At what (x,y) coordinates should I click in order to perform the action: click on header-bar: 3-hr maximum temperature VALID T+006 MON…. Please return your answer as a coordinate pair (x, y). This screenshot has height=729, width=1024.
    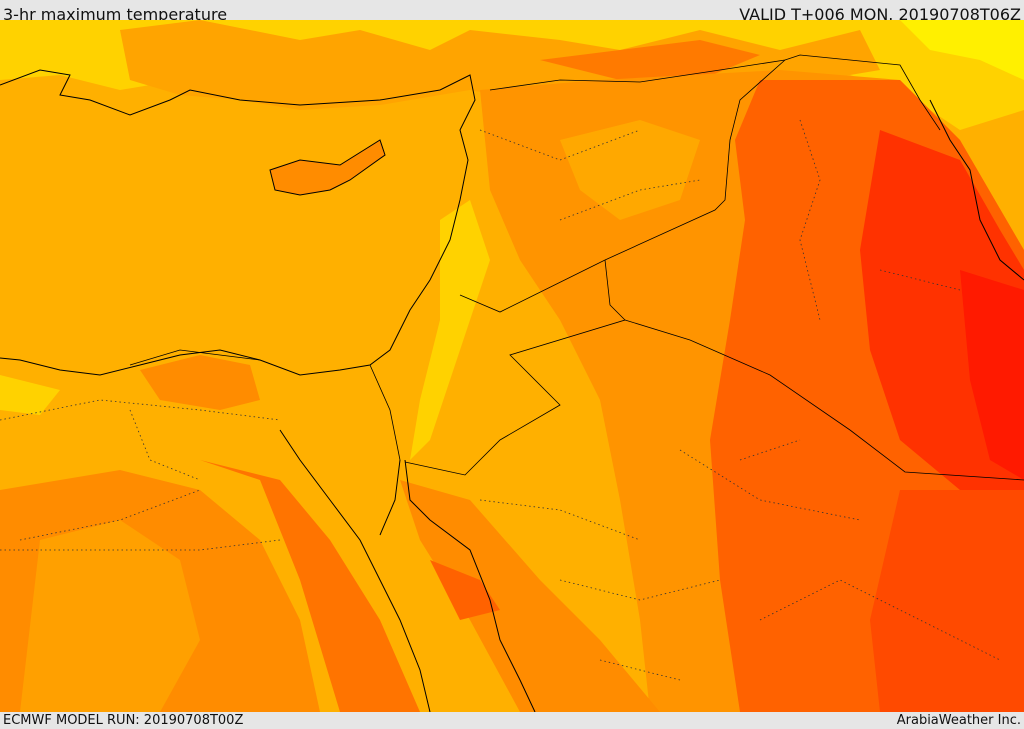
    Looking at the image, I should click on (512, 10).